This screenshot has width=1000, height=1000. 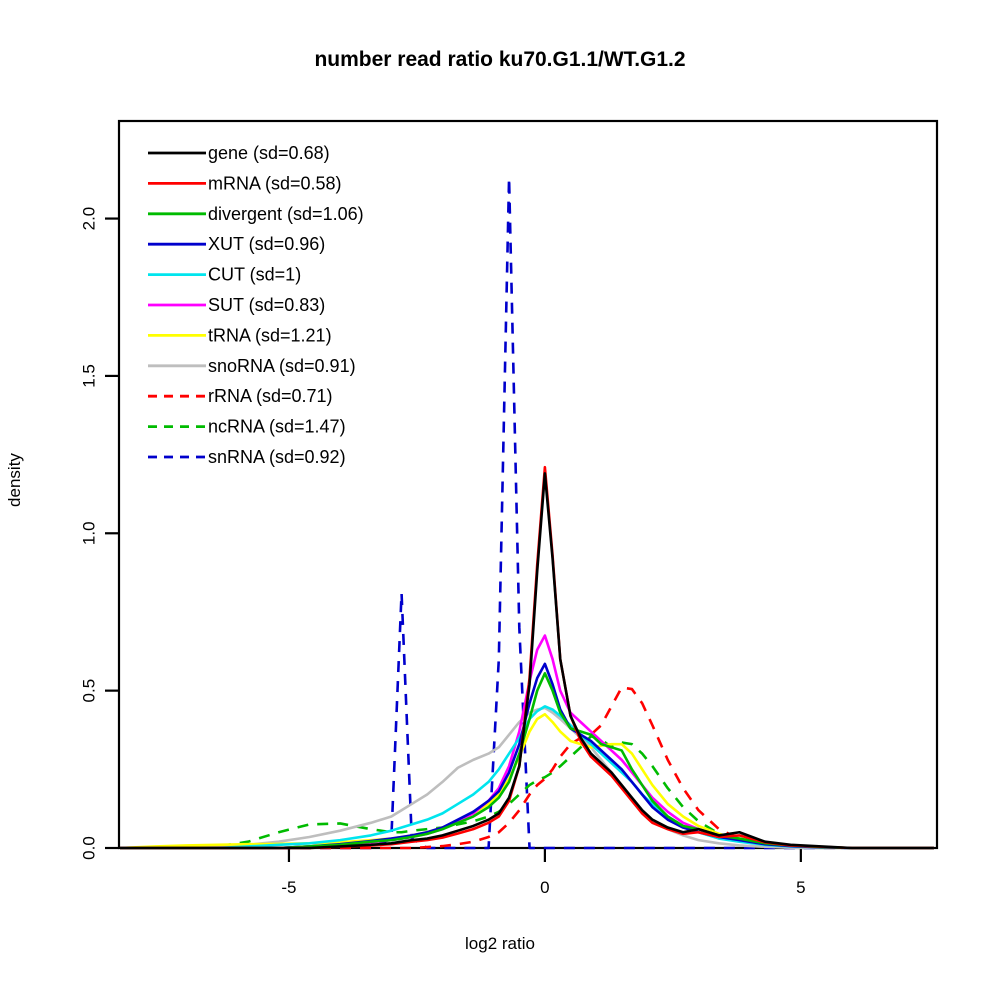 What do you see at coordinates (89, 848) in the screenshot?
I see `y-tick-label: 0.0` at bounding box center [89, 848].